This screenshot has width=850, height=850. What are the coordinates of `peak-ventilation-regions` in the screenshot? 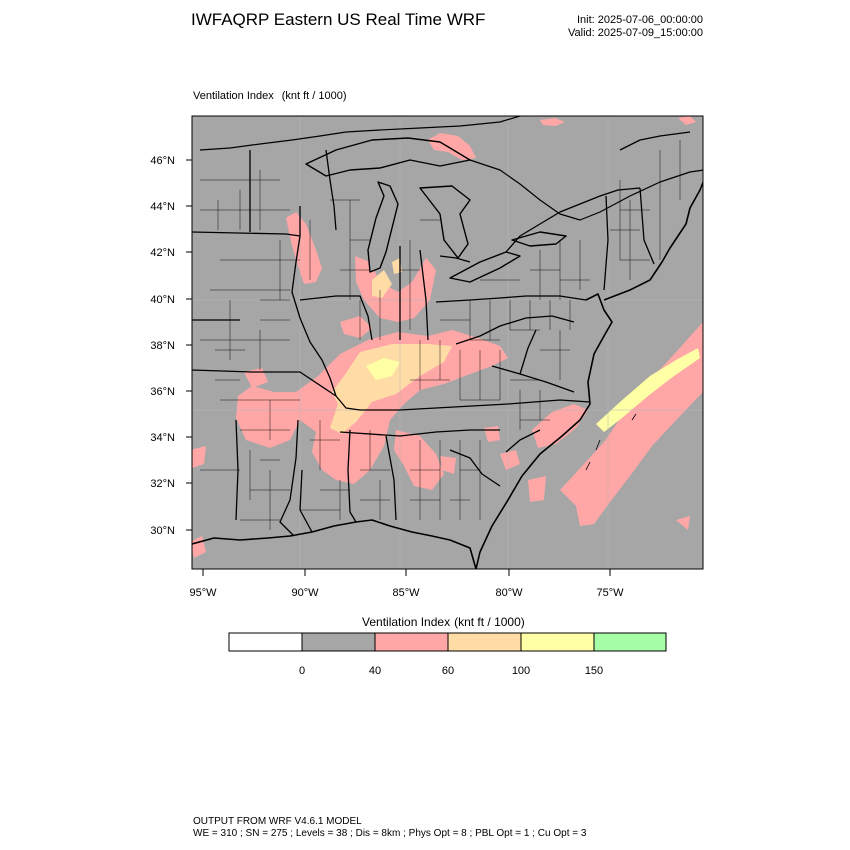 It's located at (533, 390).